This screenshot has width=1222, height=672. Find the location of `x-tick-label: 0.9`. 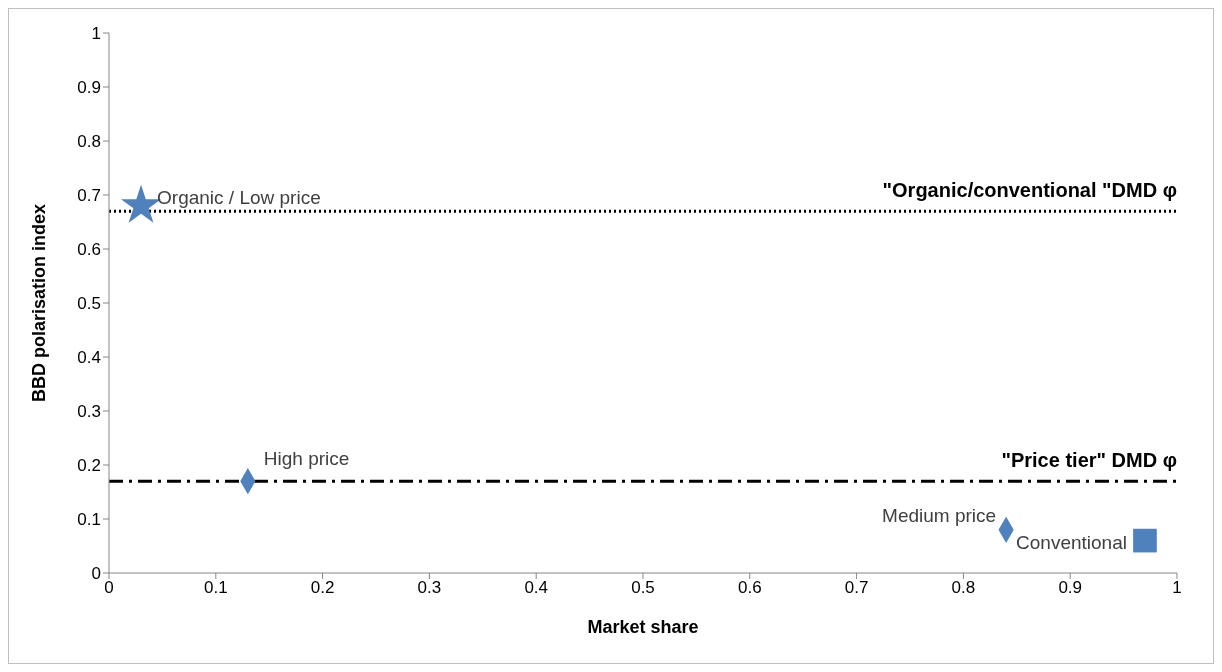

x-tick-label: 0.9 is located at coordinates (1070, 588).